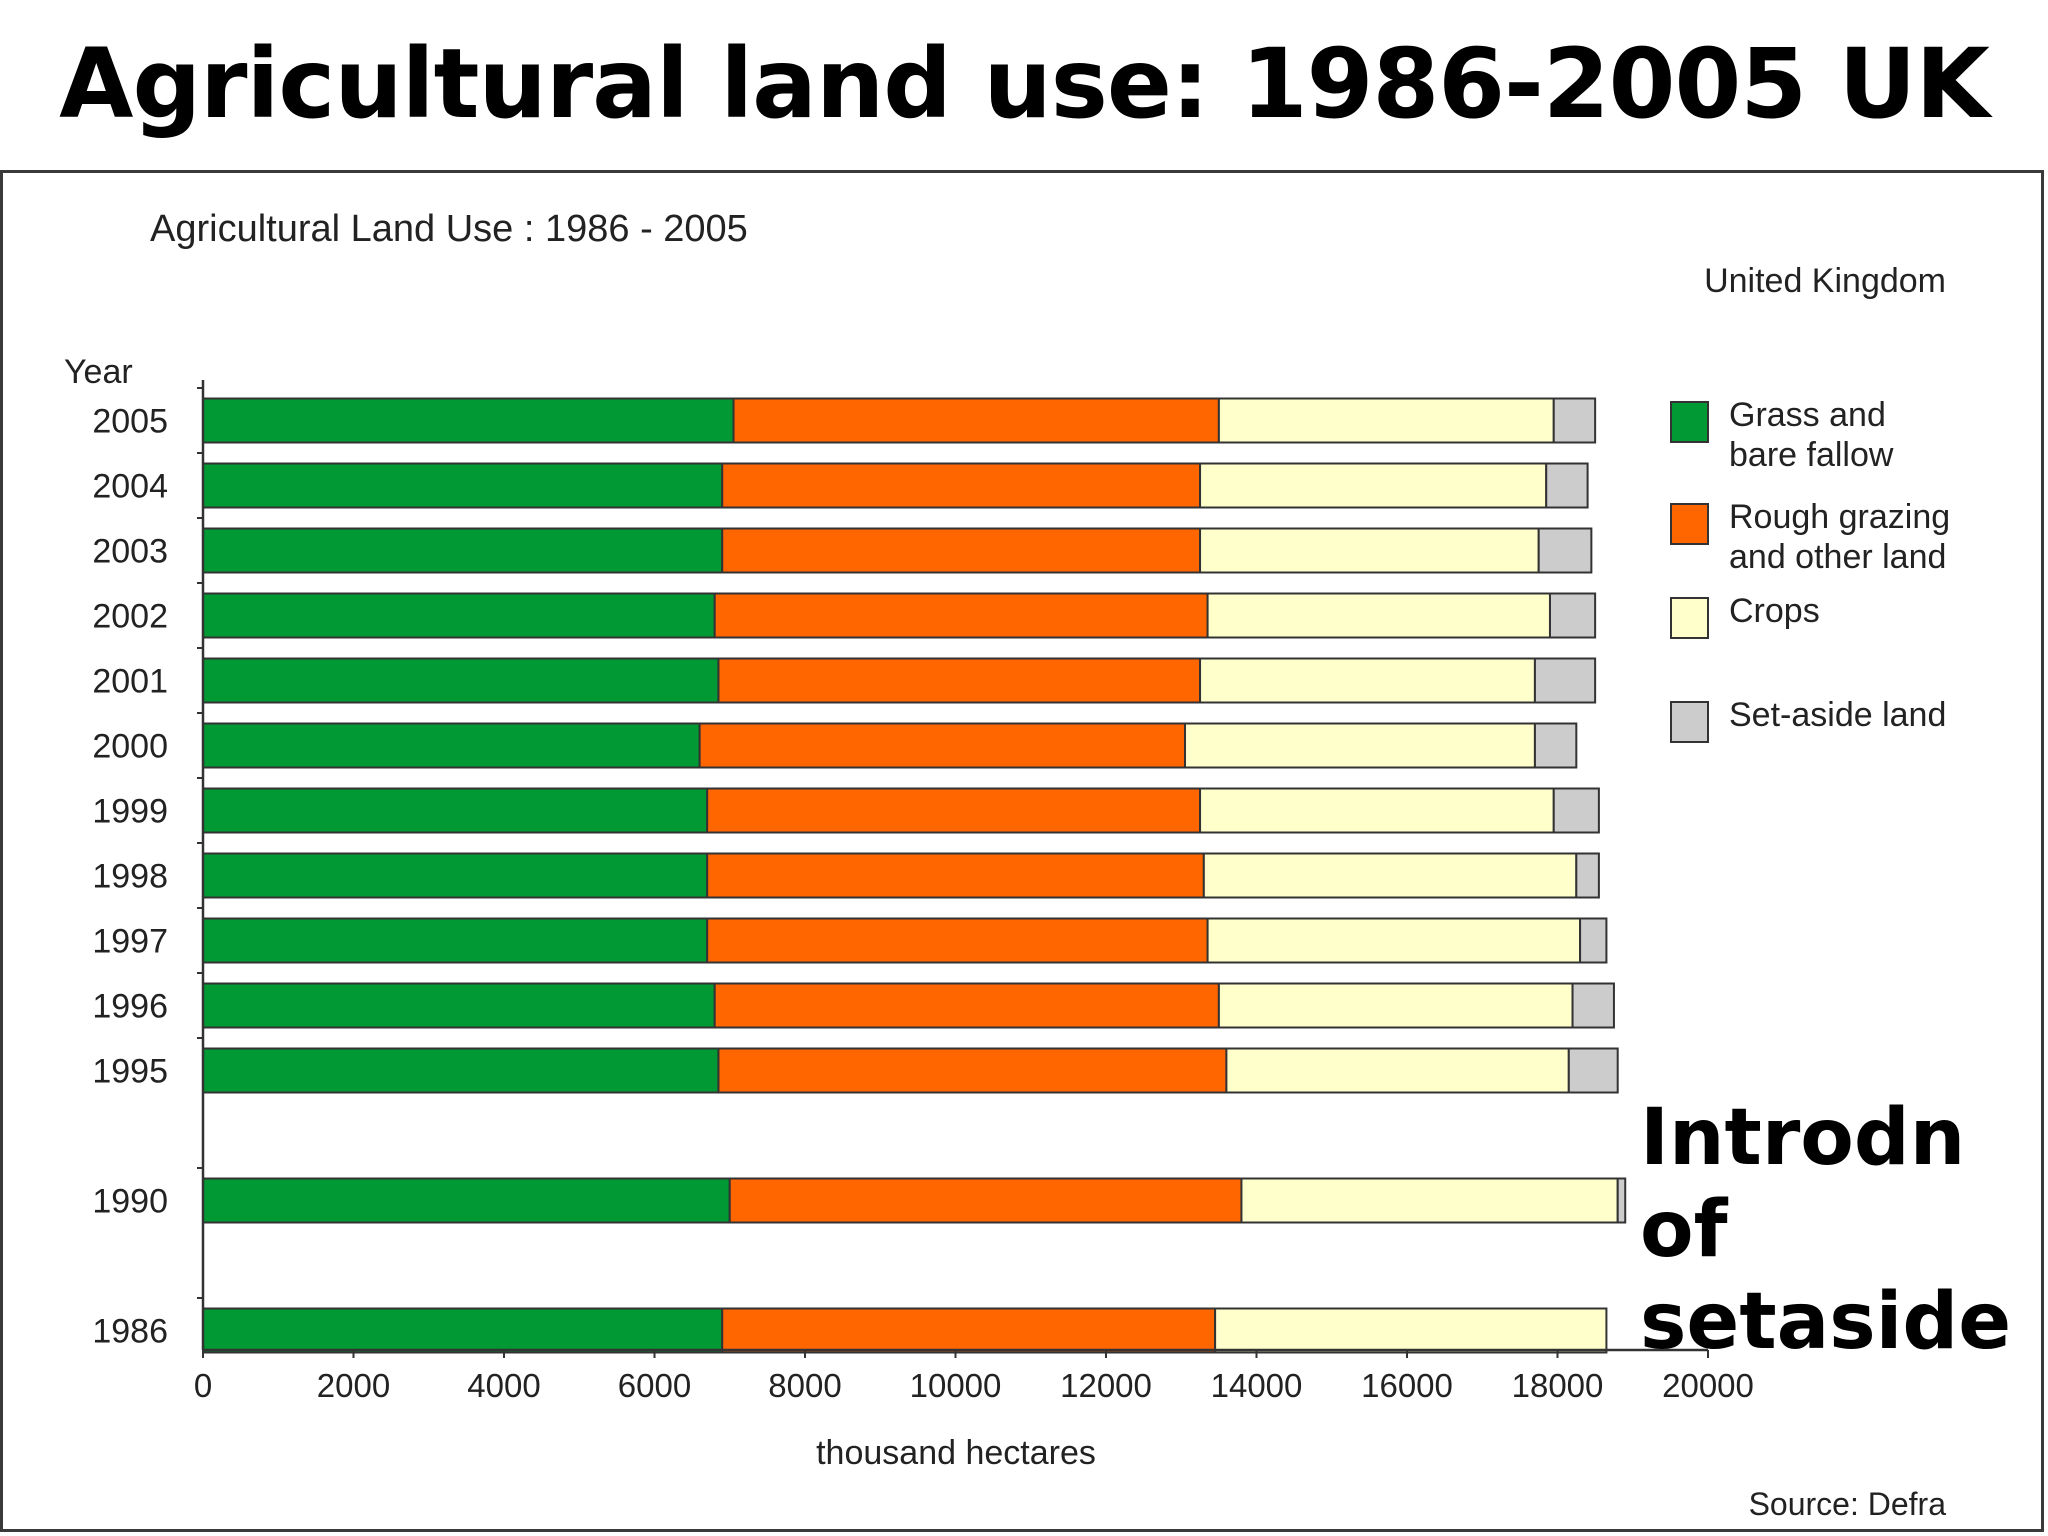 The width and height of the screenshot is (2048, 1536). Describe the element at coordinates (1377, 810) in the screenshot. I see `bar-segment-1999-s2` at that location.